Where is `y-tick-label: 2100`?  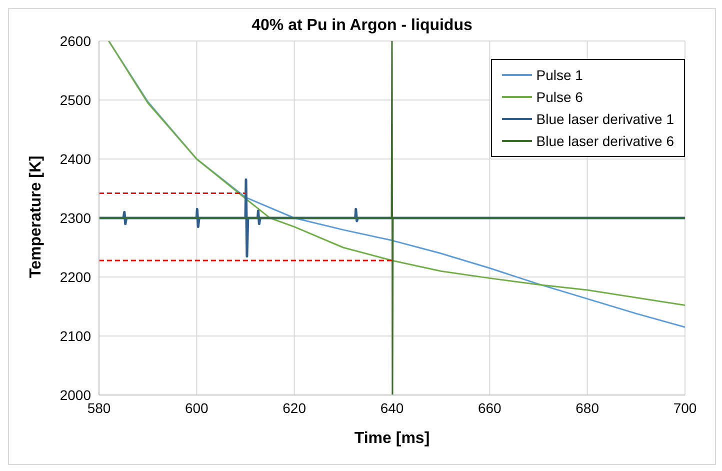
y-tick-label: 2100 is located at coordinates (76, 336).